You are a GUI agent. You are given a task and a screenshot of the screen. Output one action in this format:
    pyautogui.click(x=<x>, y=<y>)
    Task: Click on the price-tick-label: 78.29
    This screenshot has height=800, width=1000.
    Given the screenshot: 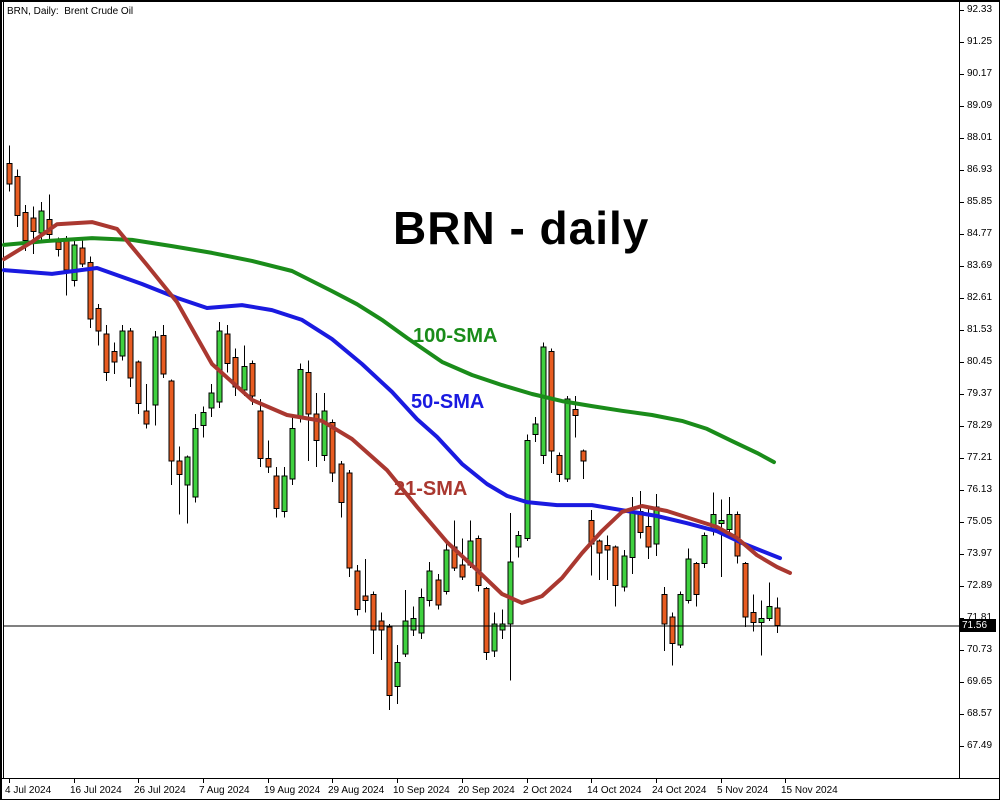 What is the action you would take?
    pyautogui.click(x=980, y=425)
    